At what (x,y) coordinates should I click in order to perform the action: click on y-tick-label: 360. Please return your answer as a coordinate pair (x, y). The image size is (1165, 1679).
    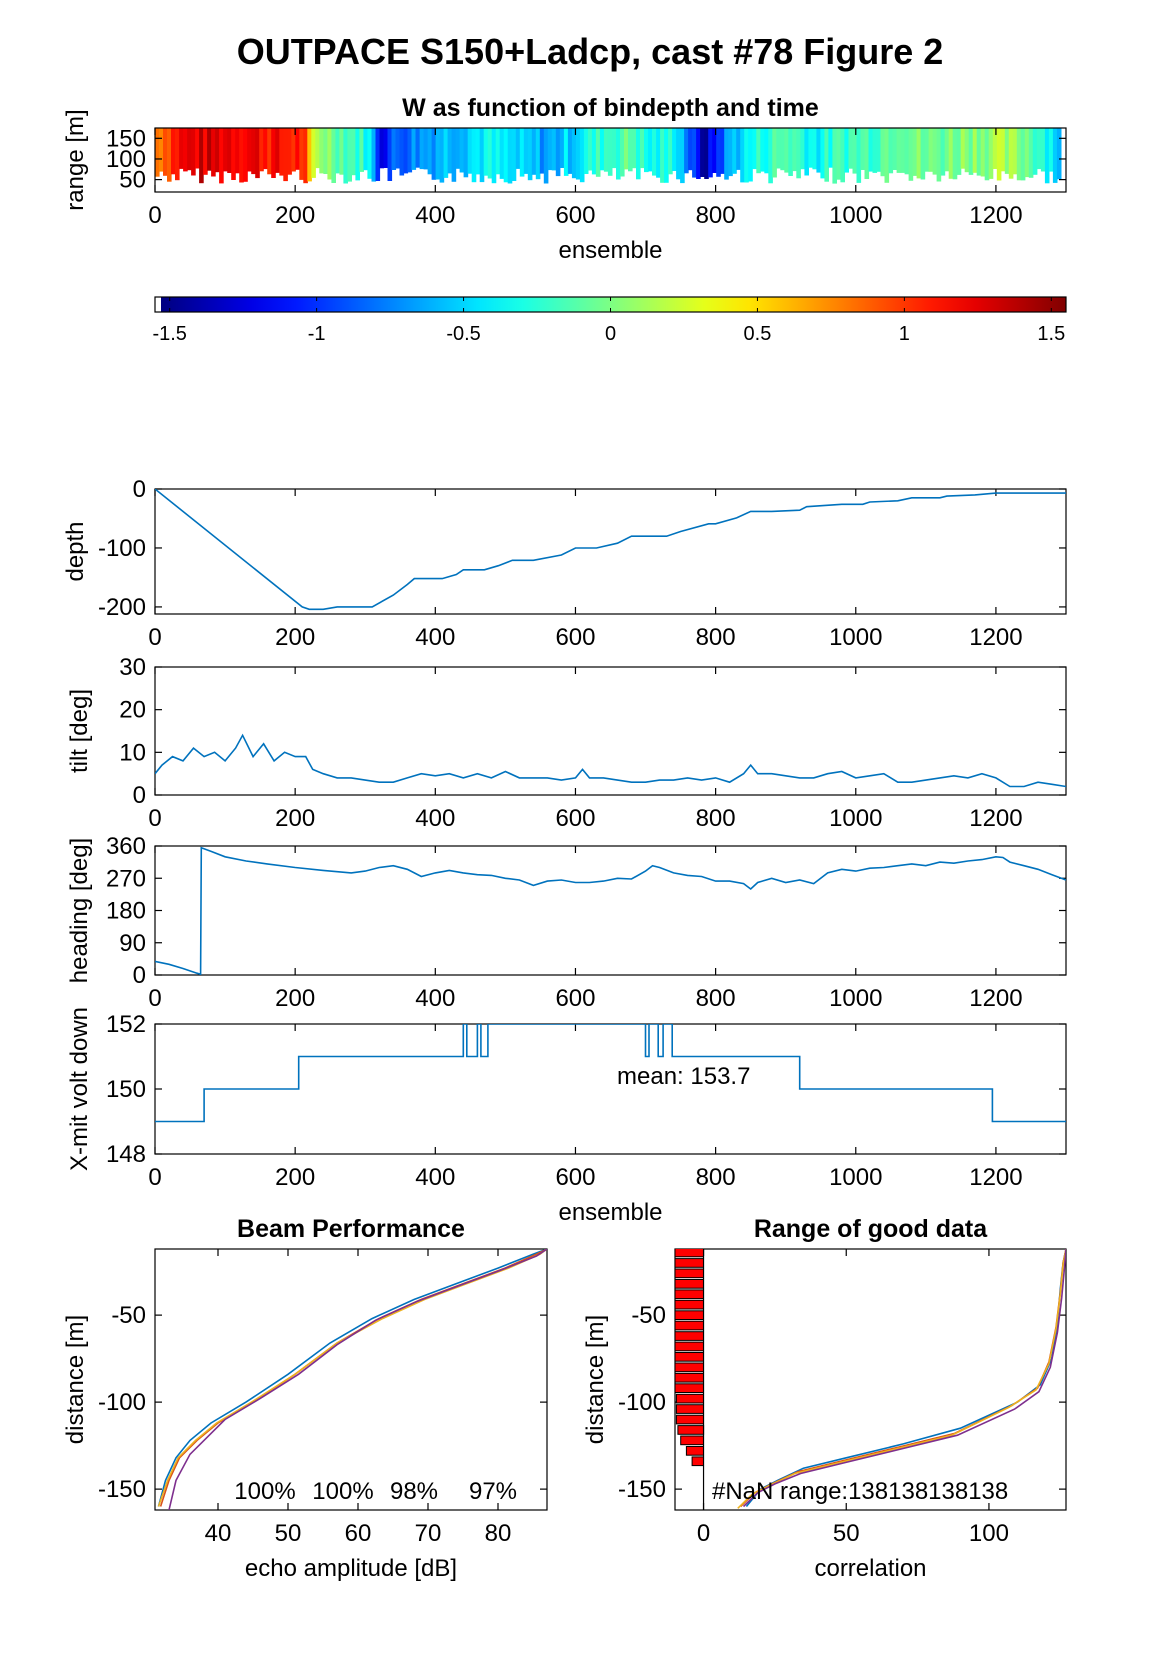
    Looking at the image, I should click on (126, 846).